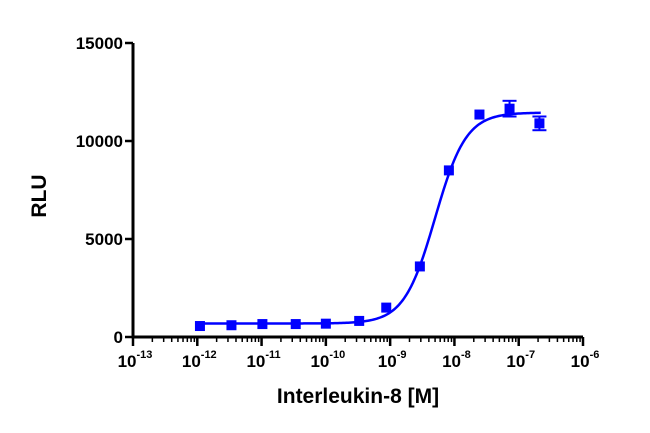  What do you see at coordinates (337, 355) in the screenshot?
I see `x-tick-exponent: -10` at bounding box center [337, 355].